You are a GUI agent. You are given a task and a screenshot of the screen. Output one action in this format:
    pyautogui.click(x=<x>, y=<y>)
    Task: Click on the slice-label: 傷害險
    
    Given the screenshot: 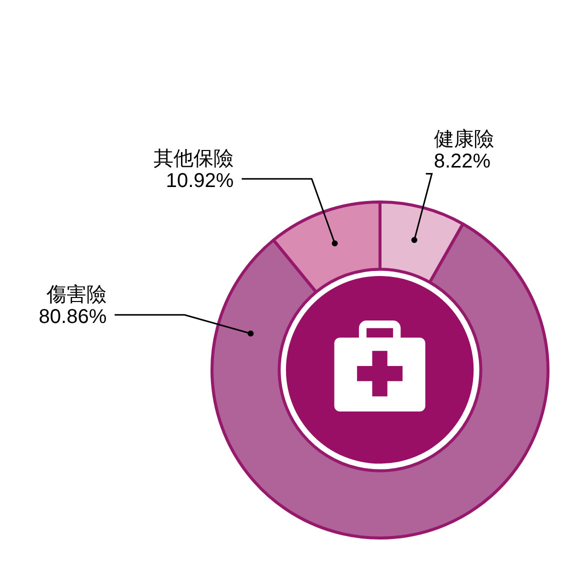 What is the action you would take?
    pyautogui.click(x=76, y=294)
    